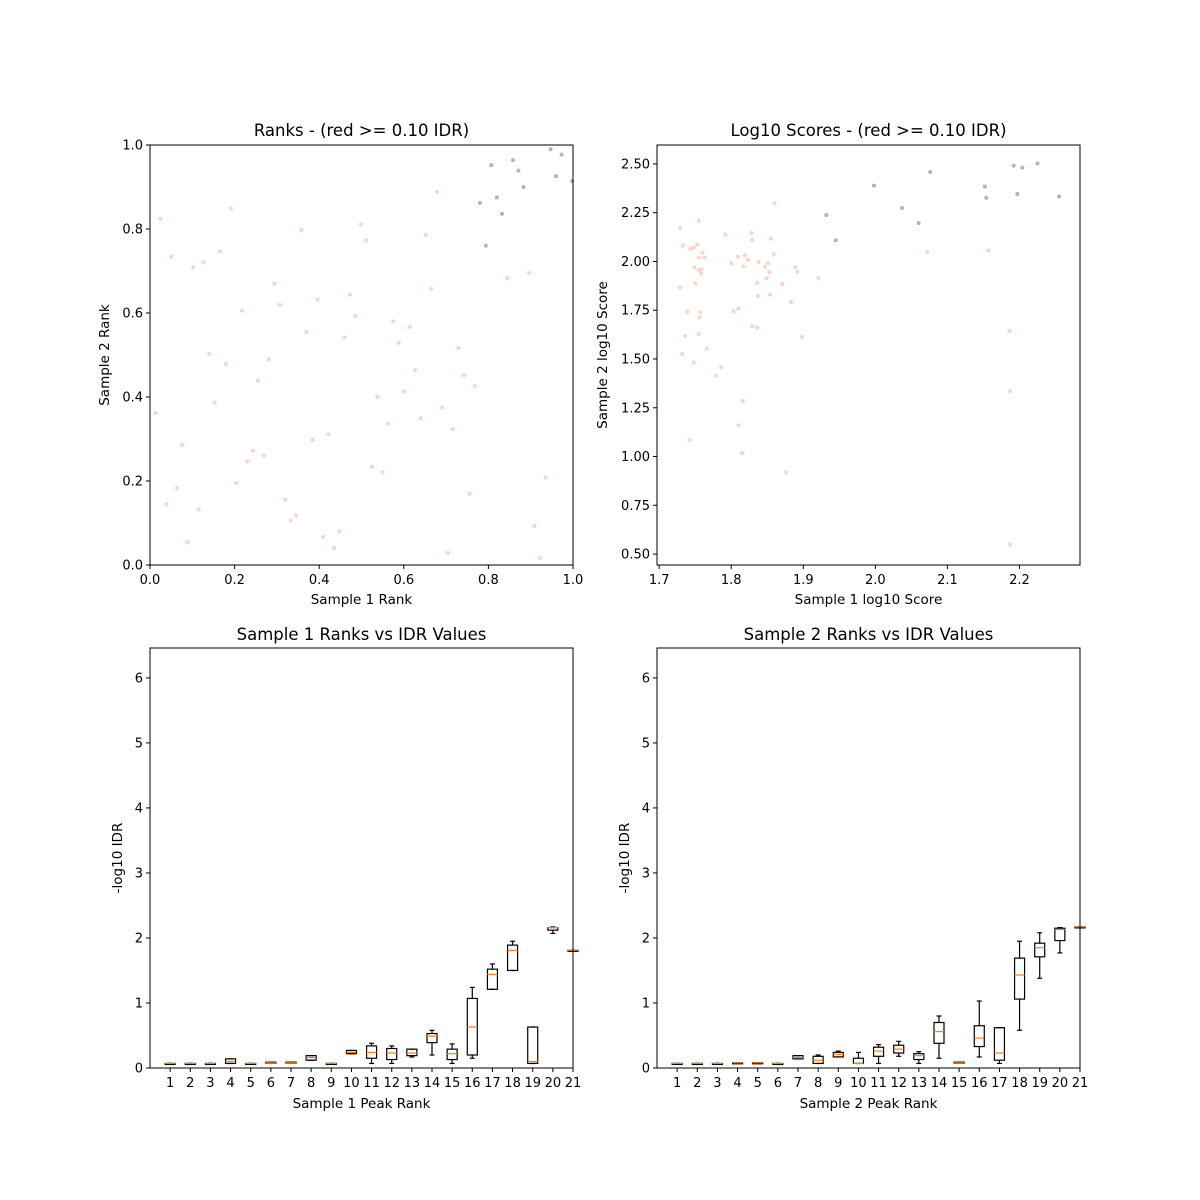  What do you see at coordinates (1019, 580) in the screenshot?
I see `x-tick-label: 2.2` at bounding box center [1019, 580].